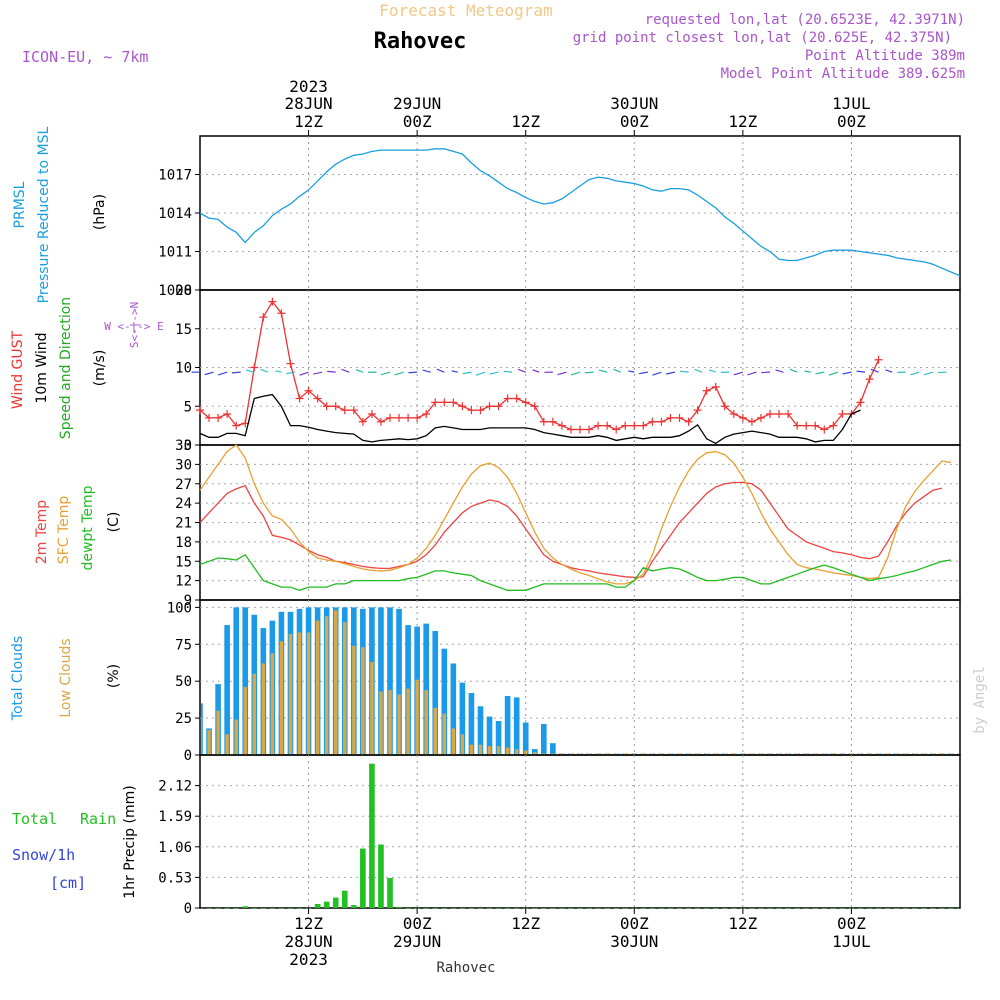 This screenshot has height=1000, width=1000. What do you see at coordinates (634, 103) in the screenshot?
I see `top-date-label: 30JUN` at bounding box center [634, 103].